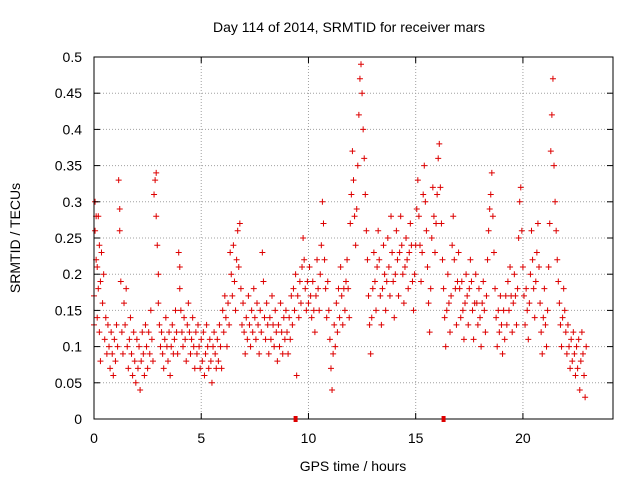 The image size is (640, 480). What do you see at coordinates (68, 93) in the screenshot?
I see `y-tick-label: 0.45` at bounding box center [68, 93].